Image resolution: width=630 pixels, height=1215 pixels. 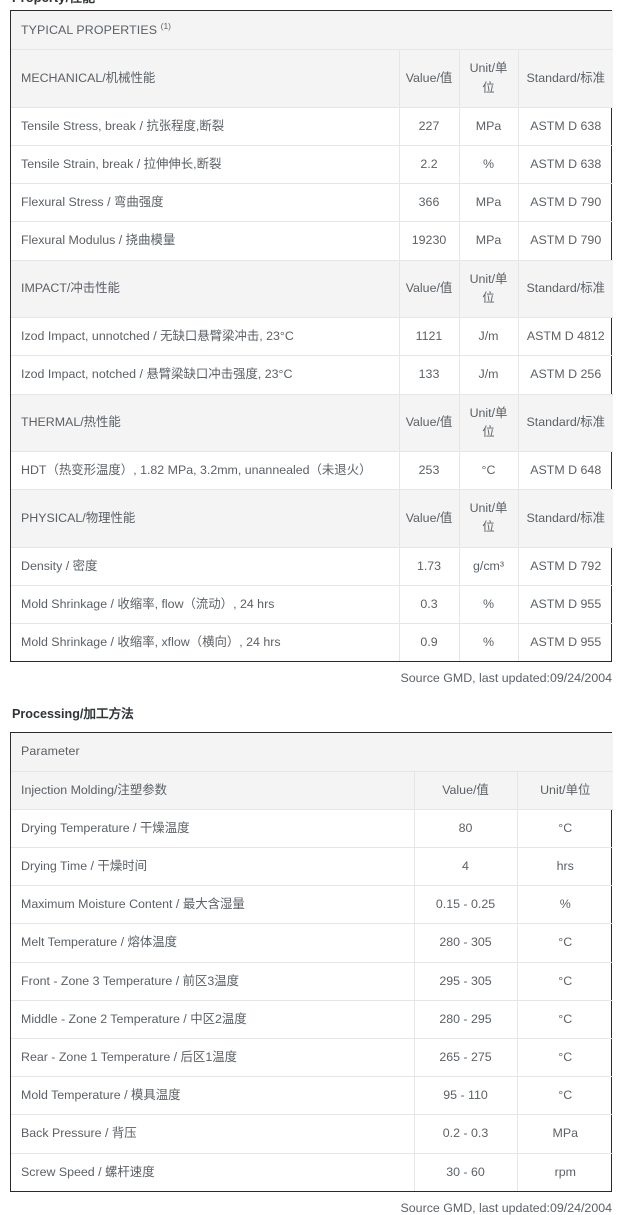 I want to click on property-name-cell: Tensile Strain, break / 拉伸伸长,断裂, so click(x=205, y=165).